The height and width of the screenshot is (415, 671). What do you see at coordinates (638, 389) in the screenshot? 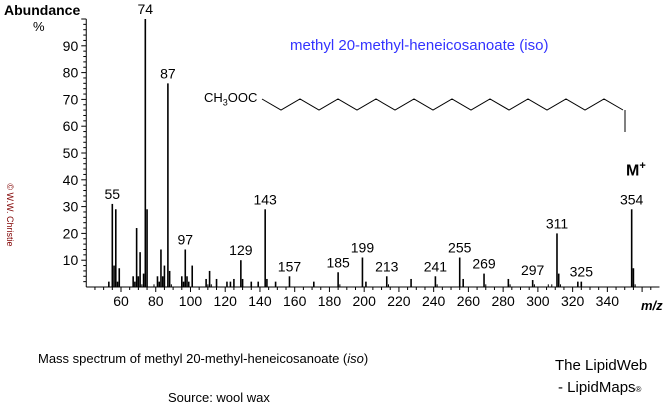
I see `brand-registered: ®` at bounding box center [638, 389].